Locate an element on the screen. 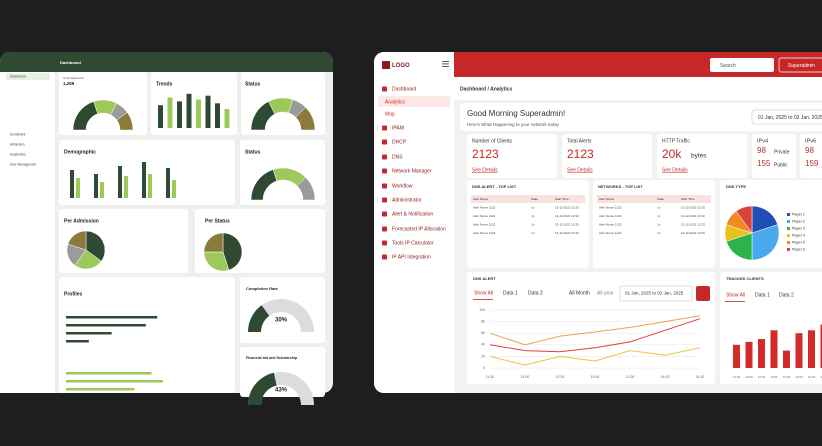 The image size is (822, 446). nav-item: Map is located at coordinates (390, 114).